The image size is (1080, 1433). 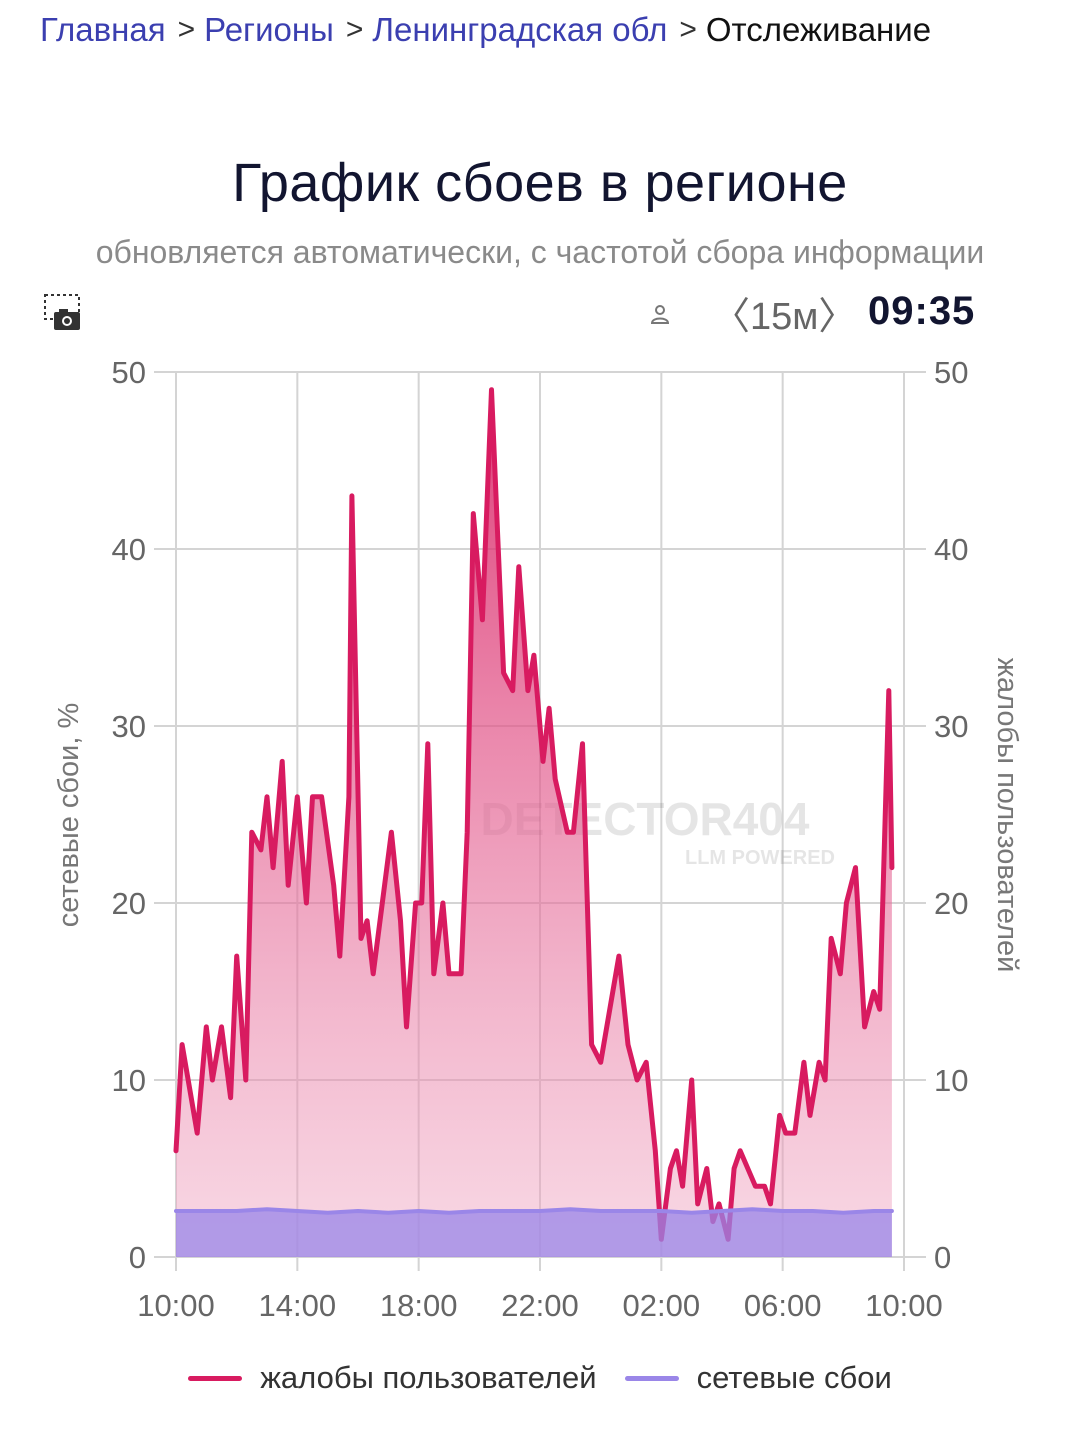 I want to click on legend-swatch-network, so click(x=651, y=1378).